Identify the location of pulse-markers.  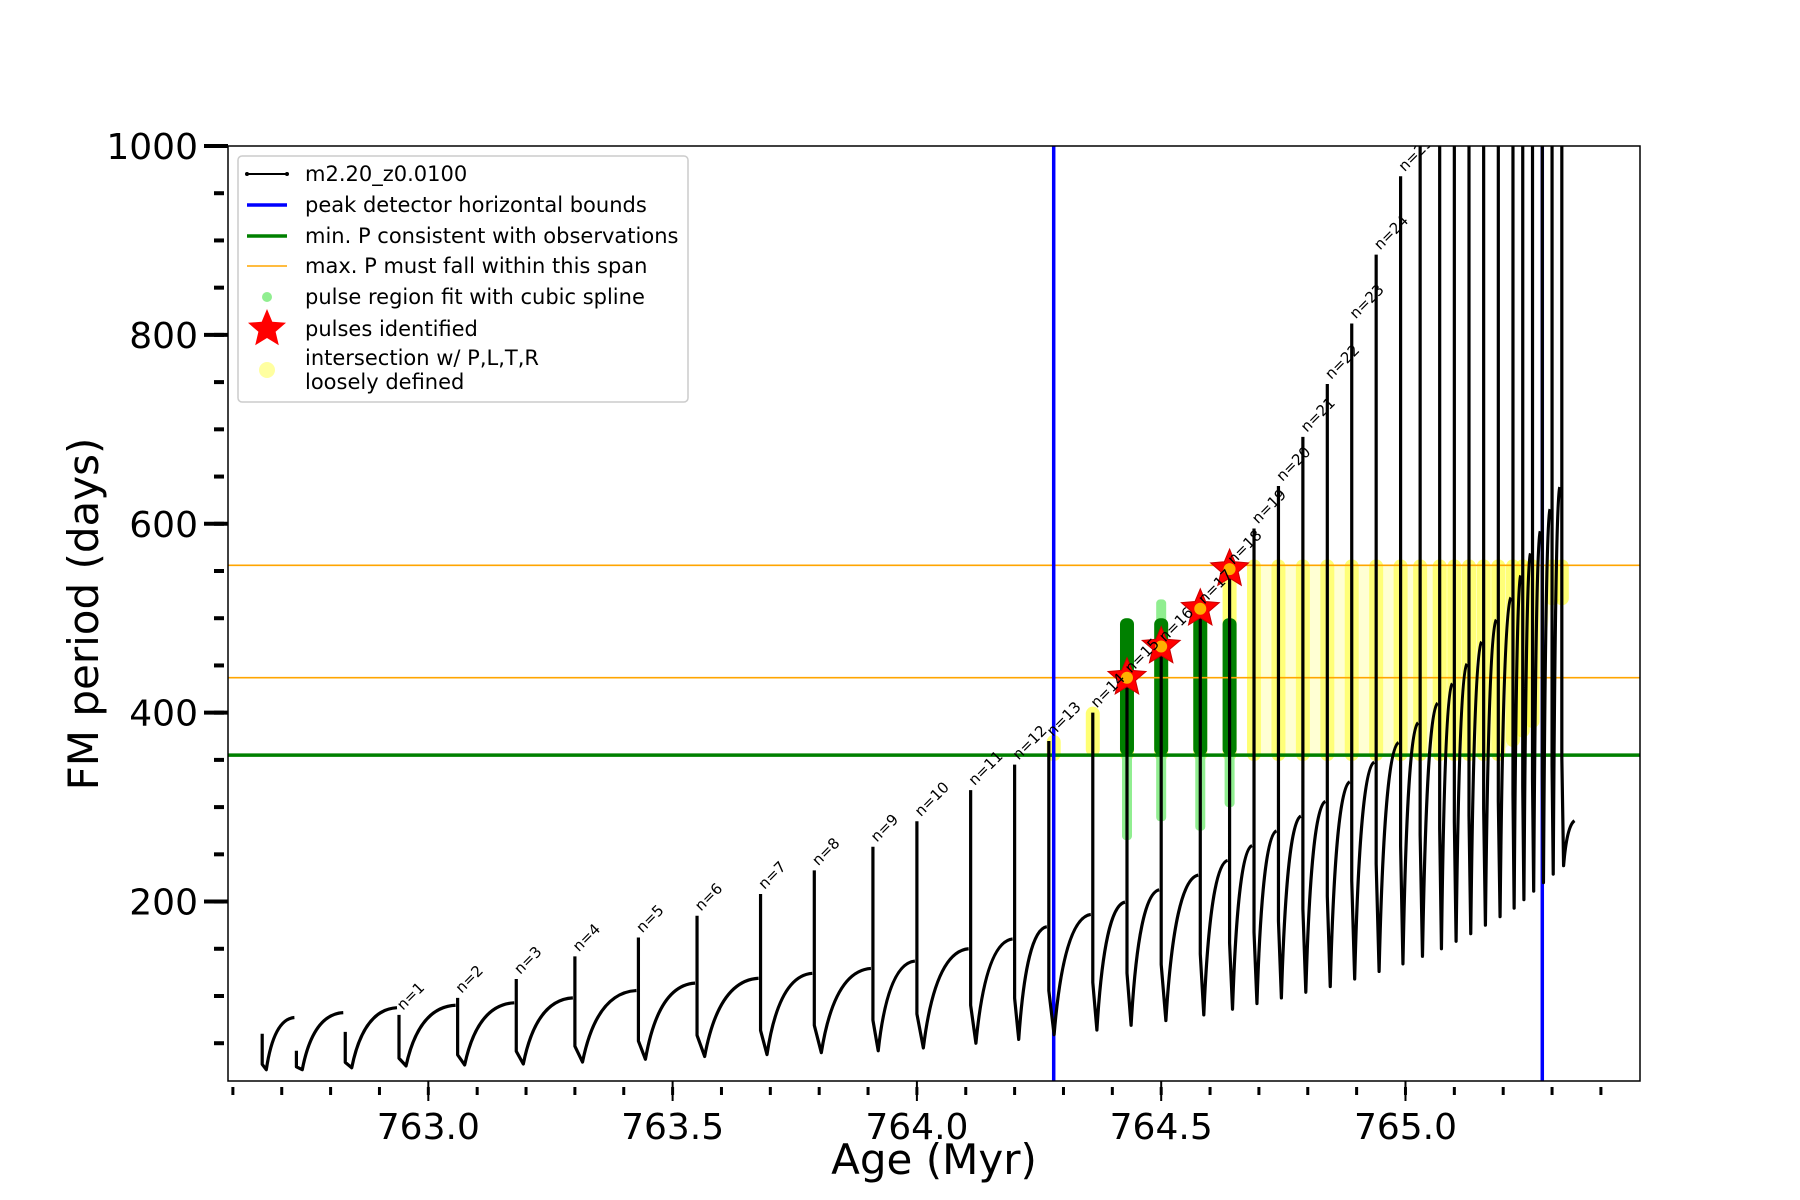
(1178, 621).